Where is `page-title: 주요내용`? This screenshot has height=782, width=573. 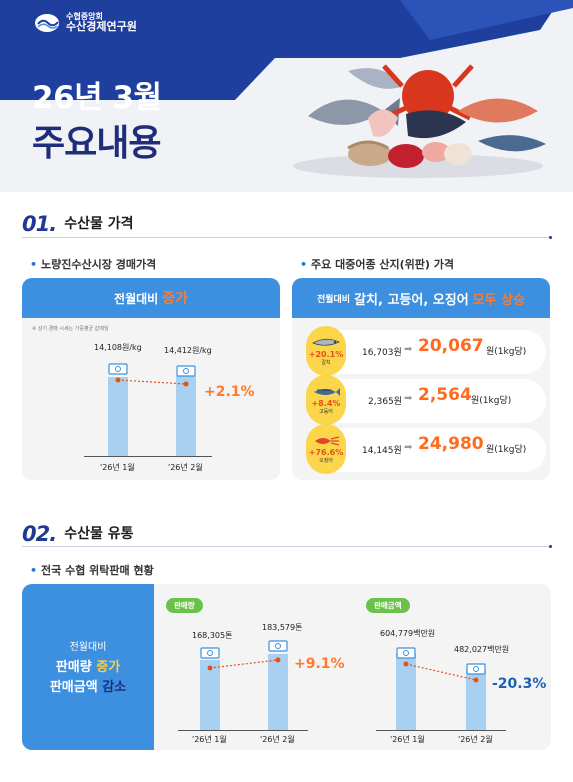
page-title: 주요내용 is located at coordinates (96, 143).